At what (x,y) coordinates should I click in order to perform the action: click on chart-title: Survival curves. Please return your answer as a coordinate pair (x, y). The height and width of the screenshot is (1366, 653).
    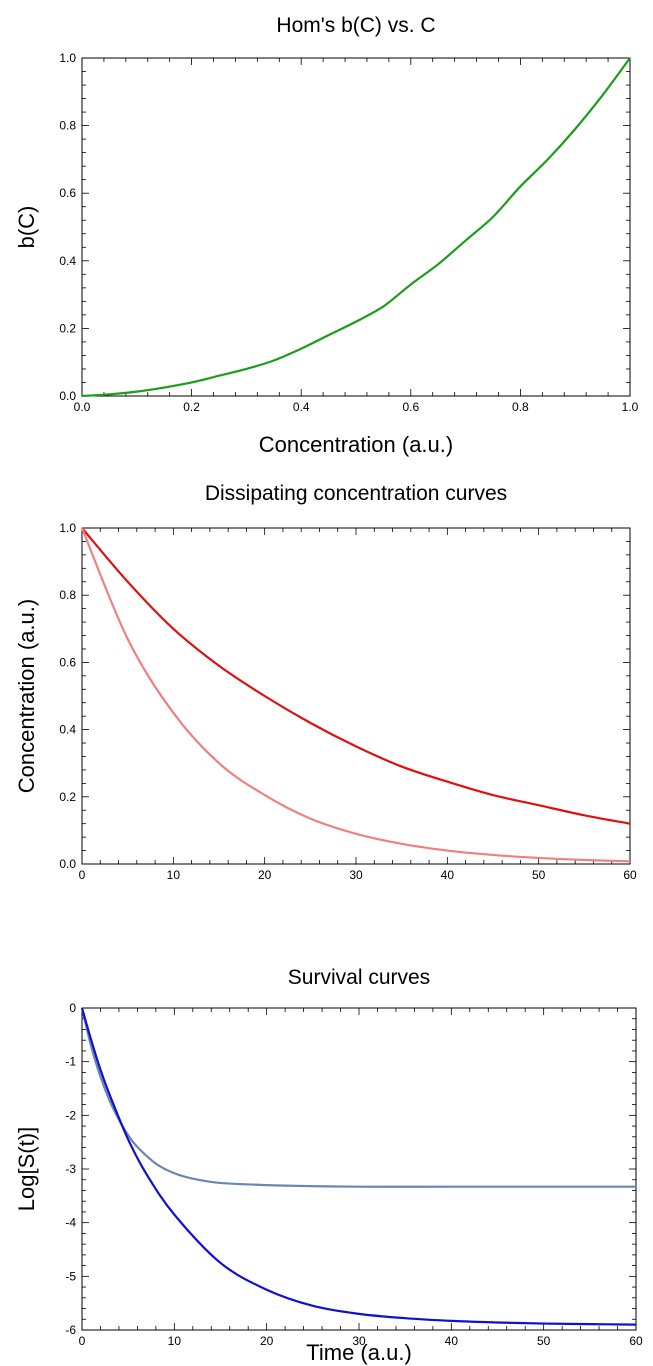
    Looking at the image, I should click on (359, 977).